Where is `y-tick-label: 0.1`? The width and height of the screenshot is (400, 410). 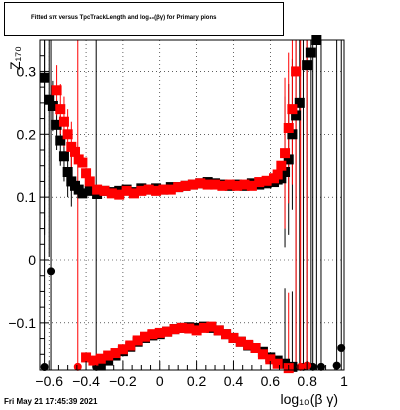 y-tick-label: 0.1 is located at coordinates (27, 197).